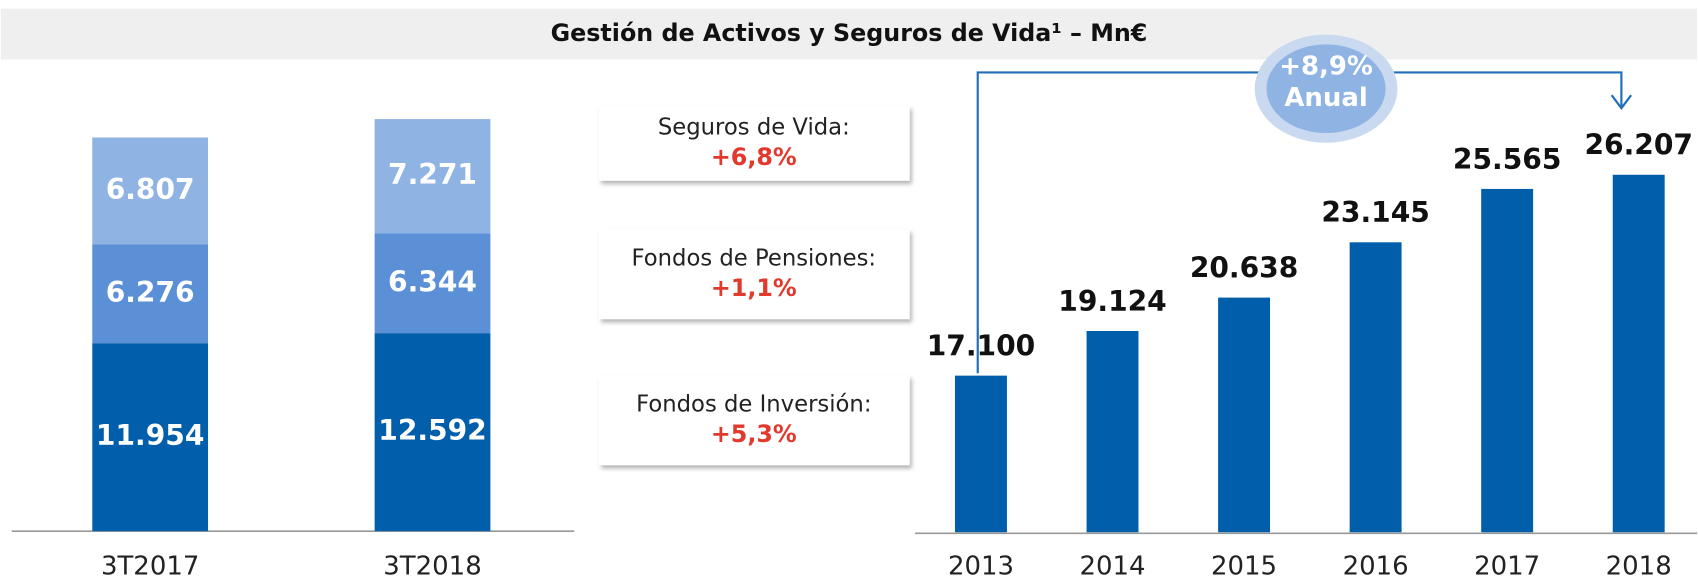 The image size is (1698, 582). I want to click on note-label: Seguros de Vida:, so click(754, 128).